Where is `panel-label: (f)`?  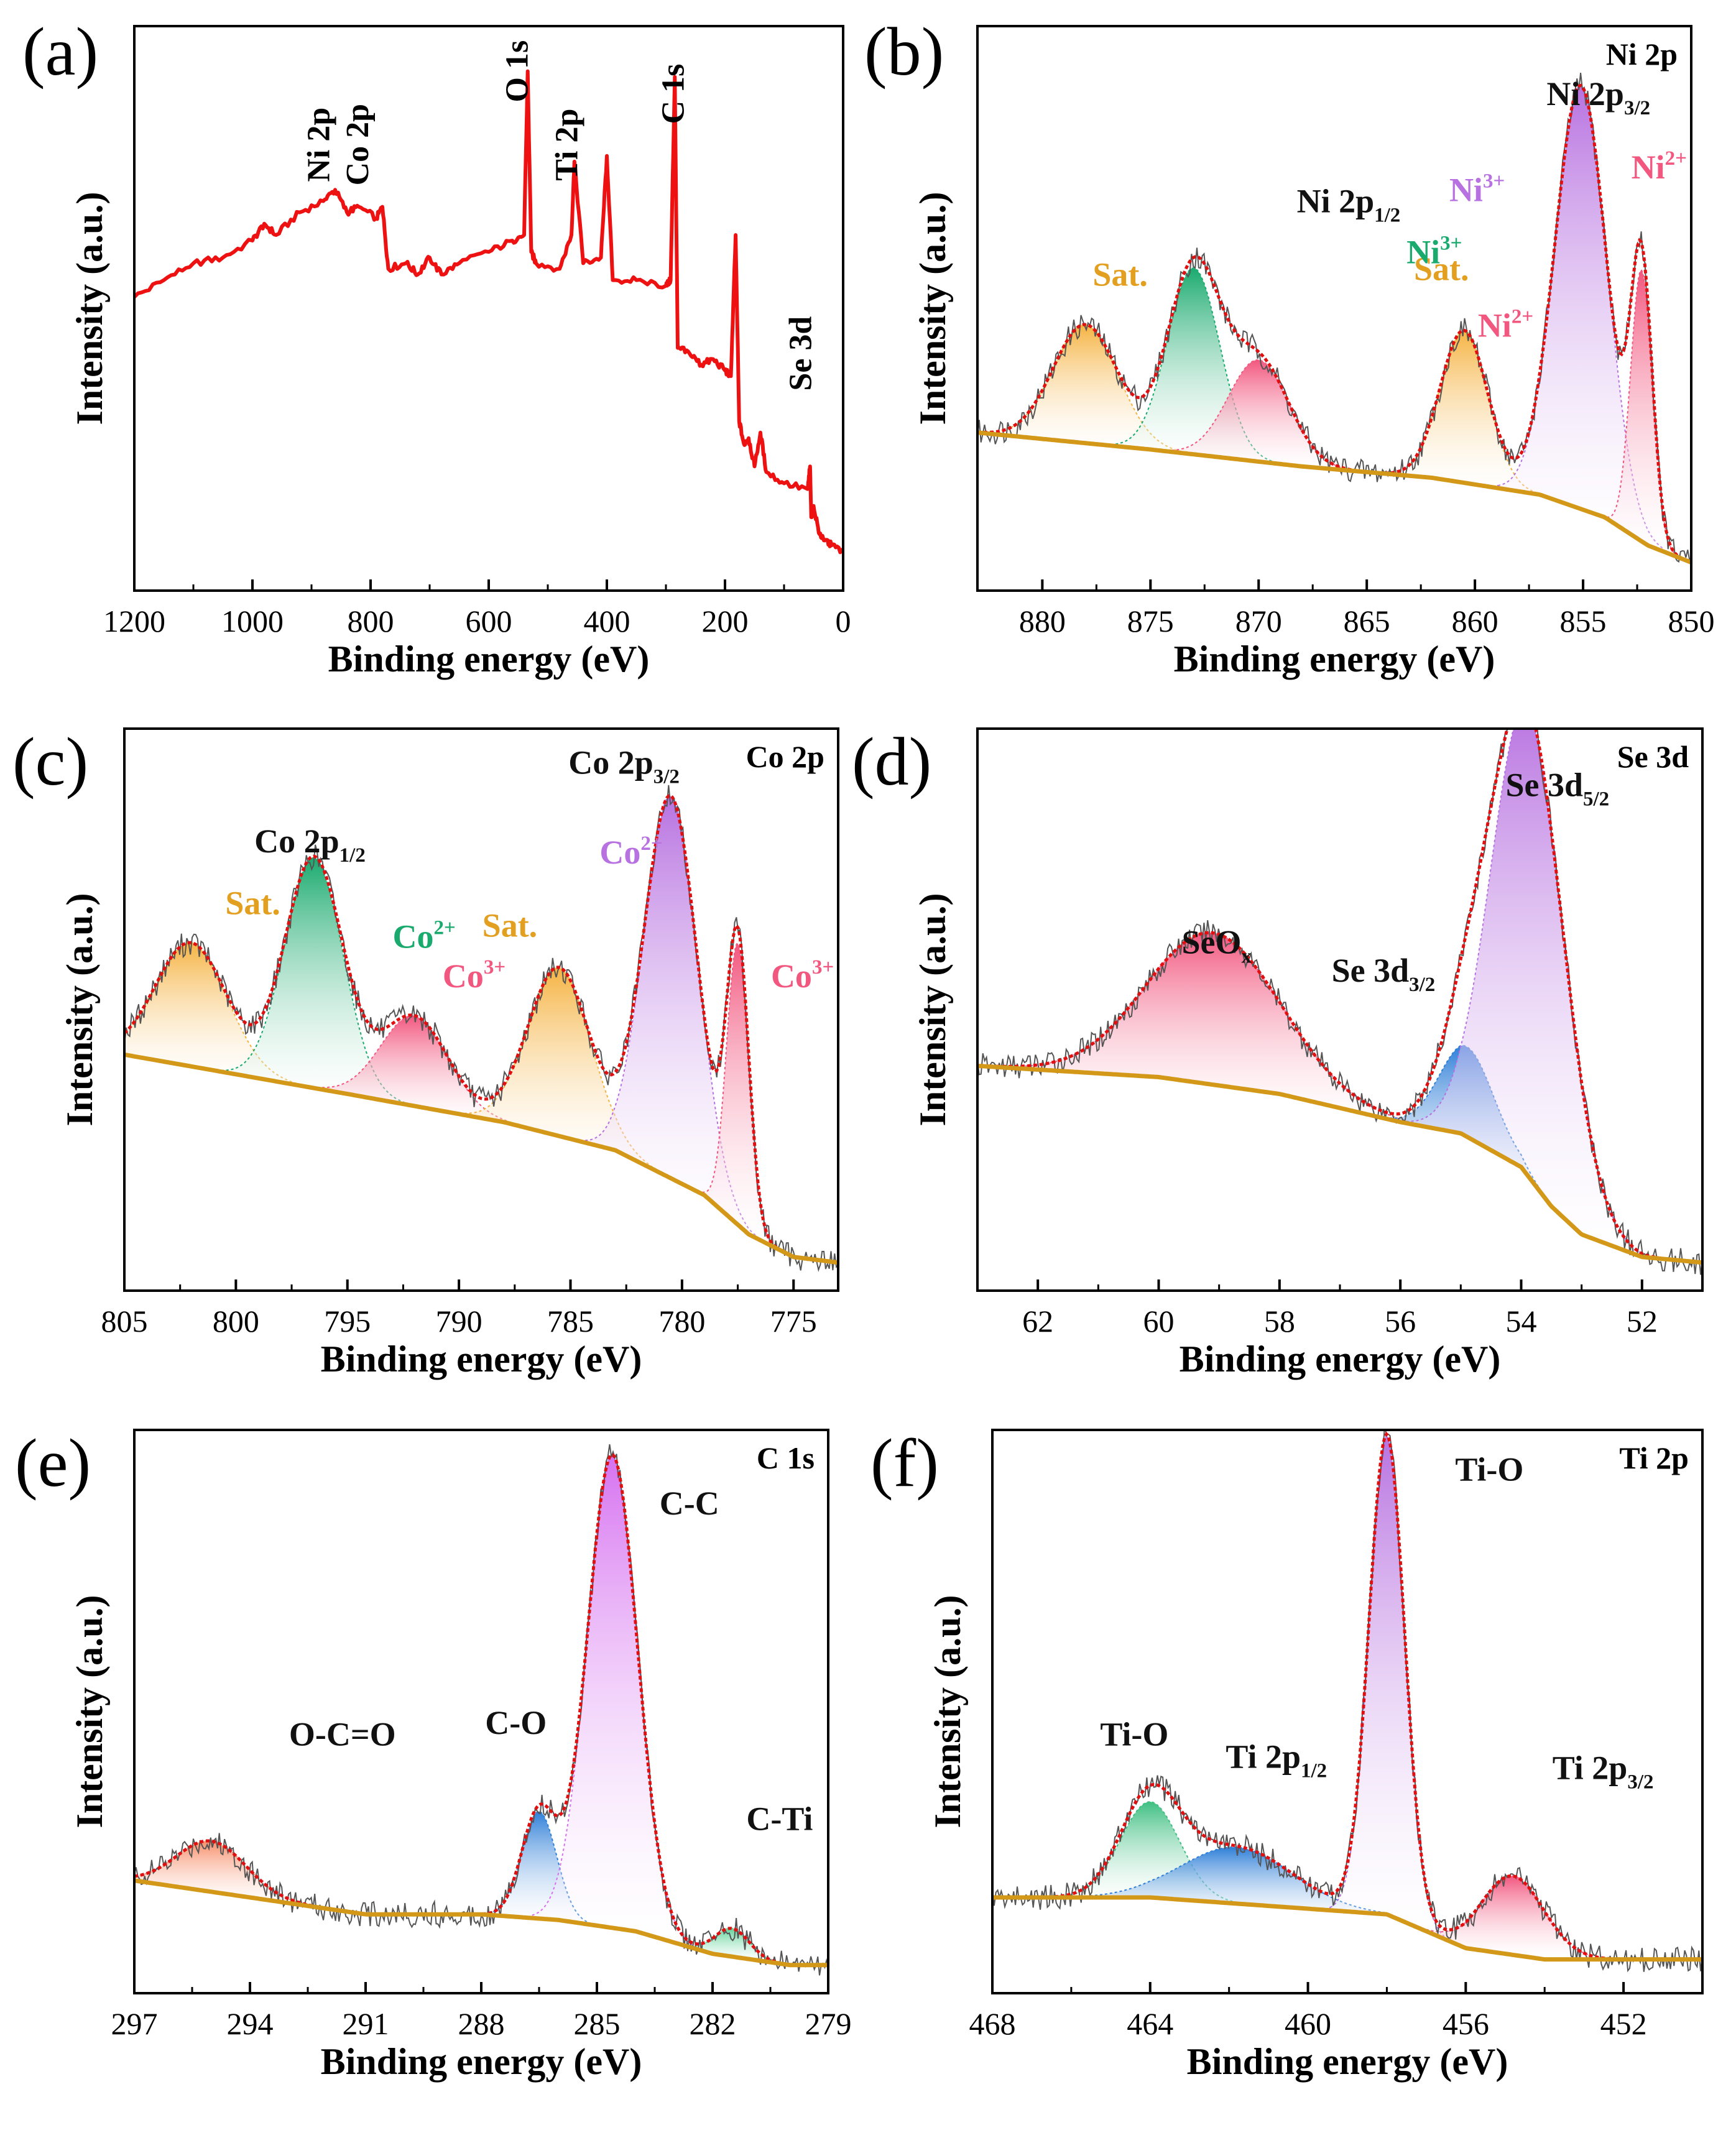
panel-label: (f) is located at coordinates (904, 1463).